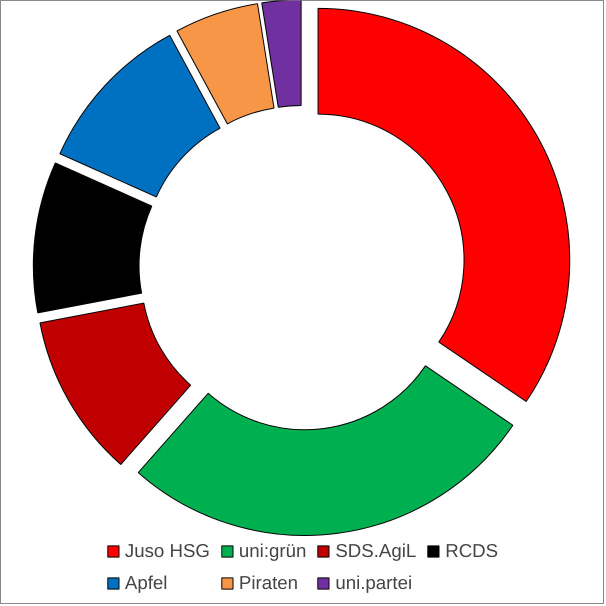 The height and width of the screenshot is (606, 606). Describe the element at coordinates (146, 583) in the screenshot. I see `legend-label: Apfel` at that location.